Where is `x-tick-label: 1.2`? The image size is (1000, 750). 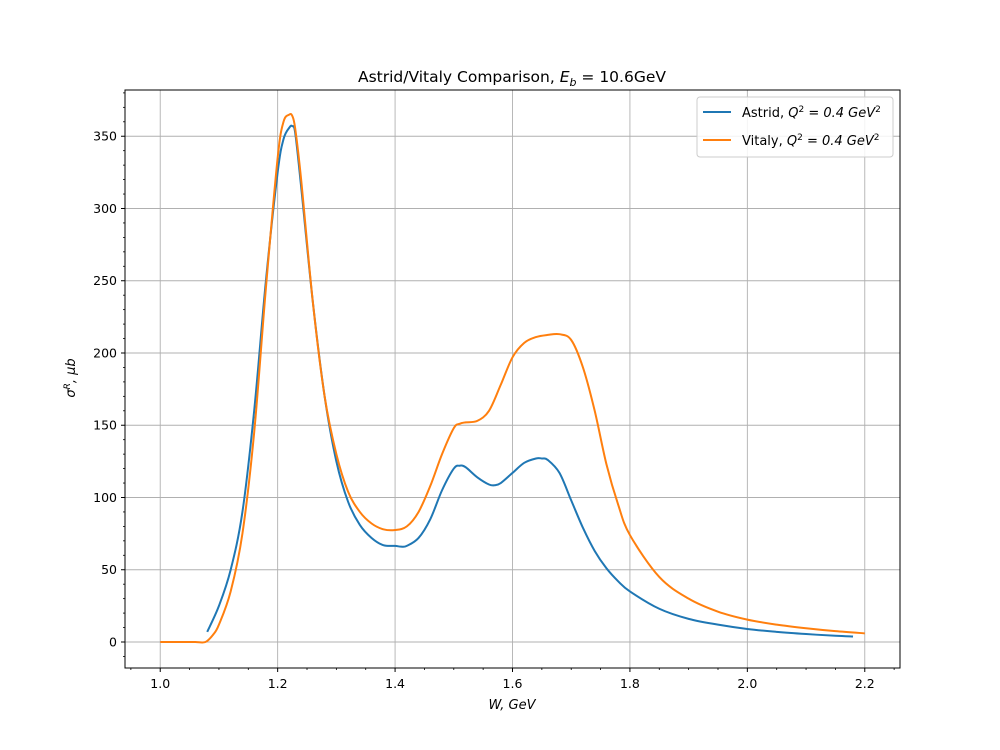 x-tick-label: 1.2 is located at coordinates (278, 683).